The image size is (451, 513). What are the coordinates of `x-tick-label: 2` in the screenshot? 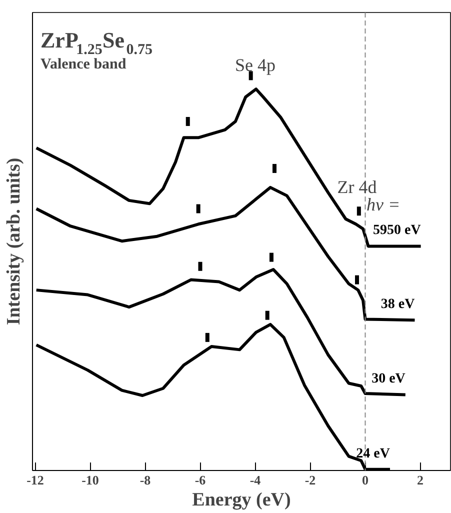 It's located at (420, 480).